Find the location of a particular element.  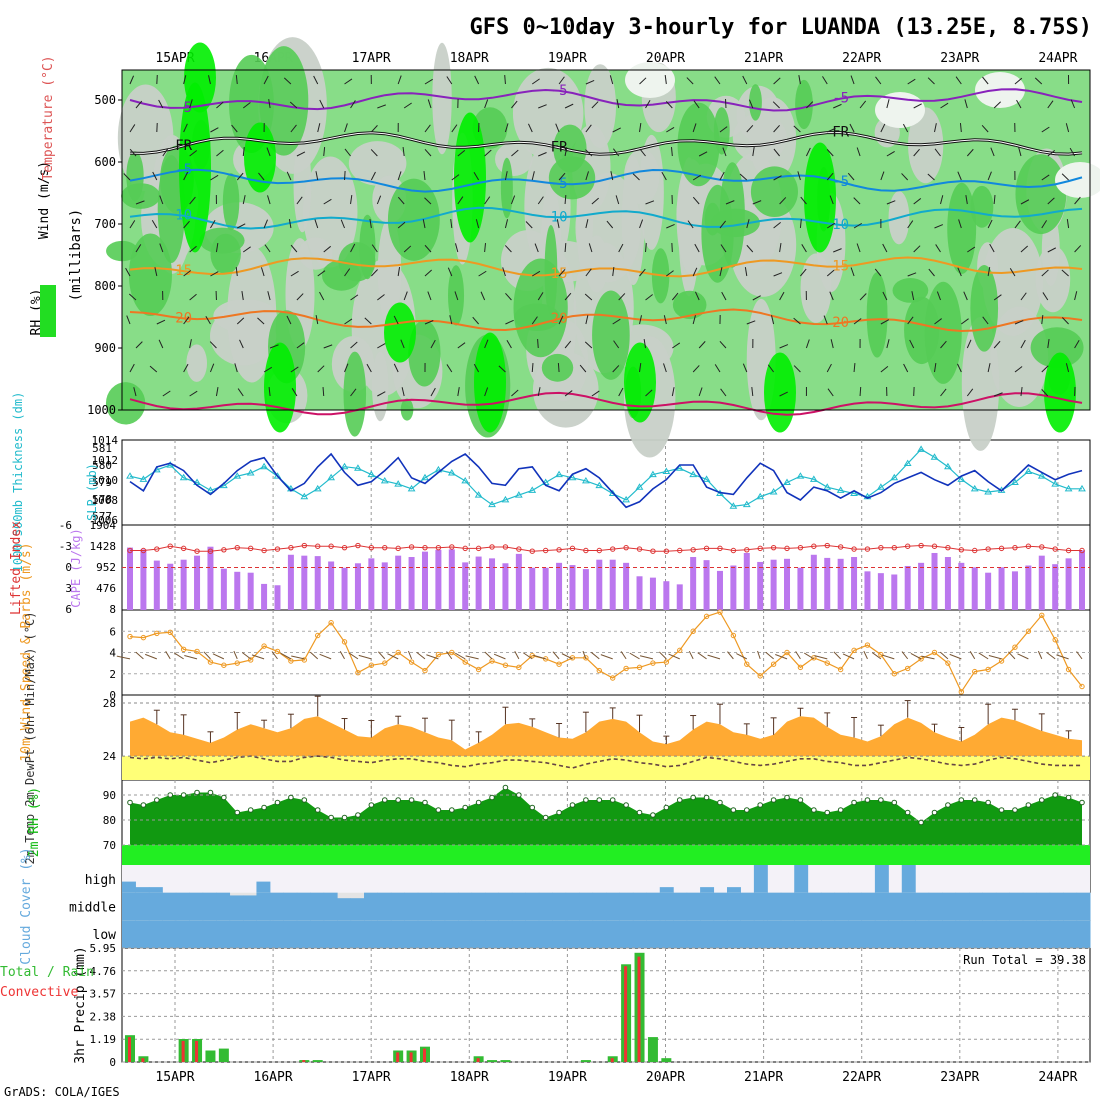

top-date-label: 23APR is located at coordinates (959, 58).